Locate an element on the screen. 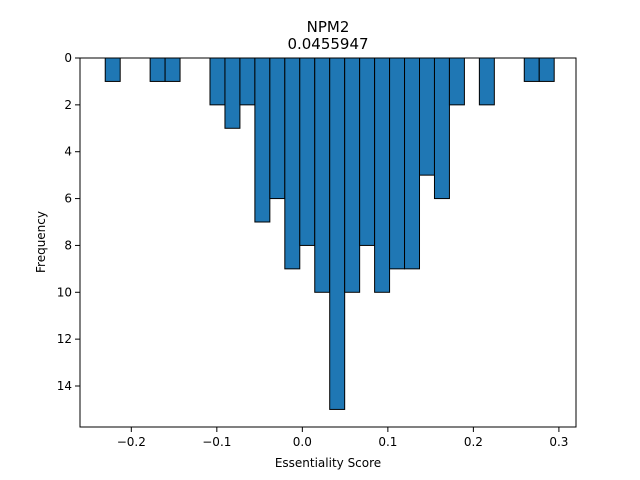 Image resolution: width=640 pixels, height=480 pixels. y-tick-label: 0 is located at coordinates (68, 58).